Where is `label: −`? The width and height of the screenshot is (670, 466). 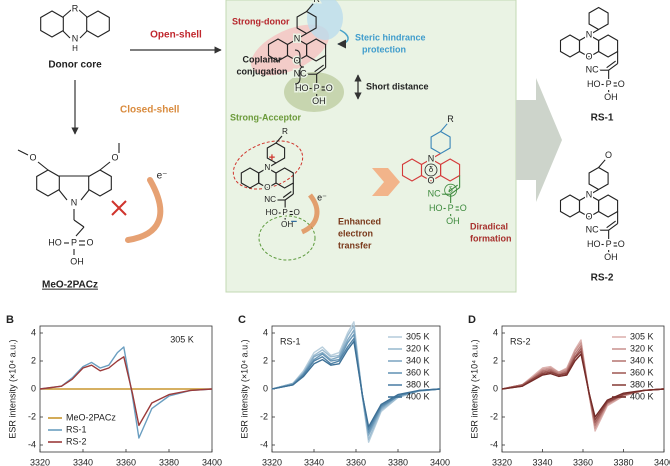 label: − is located at coordinates (294, 222).